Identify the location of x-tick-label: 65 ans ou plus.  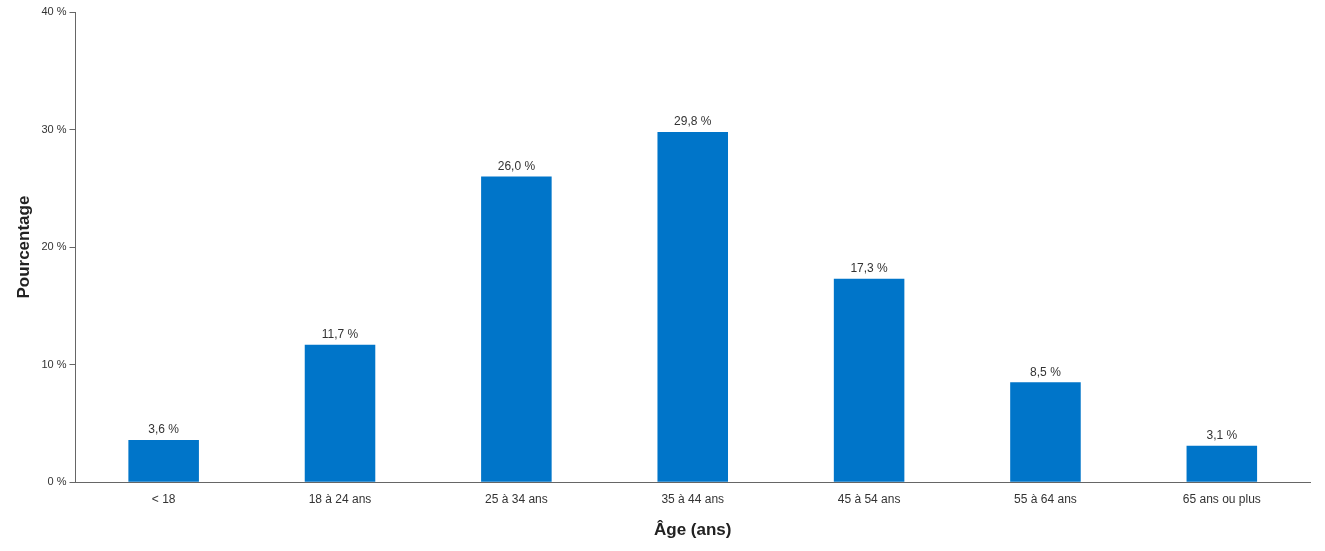
(1221, 498).